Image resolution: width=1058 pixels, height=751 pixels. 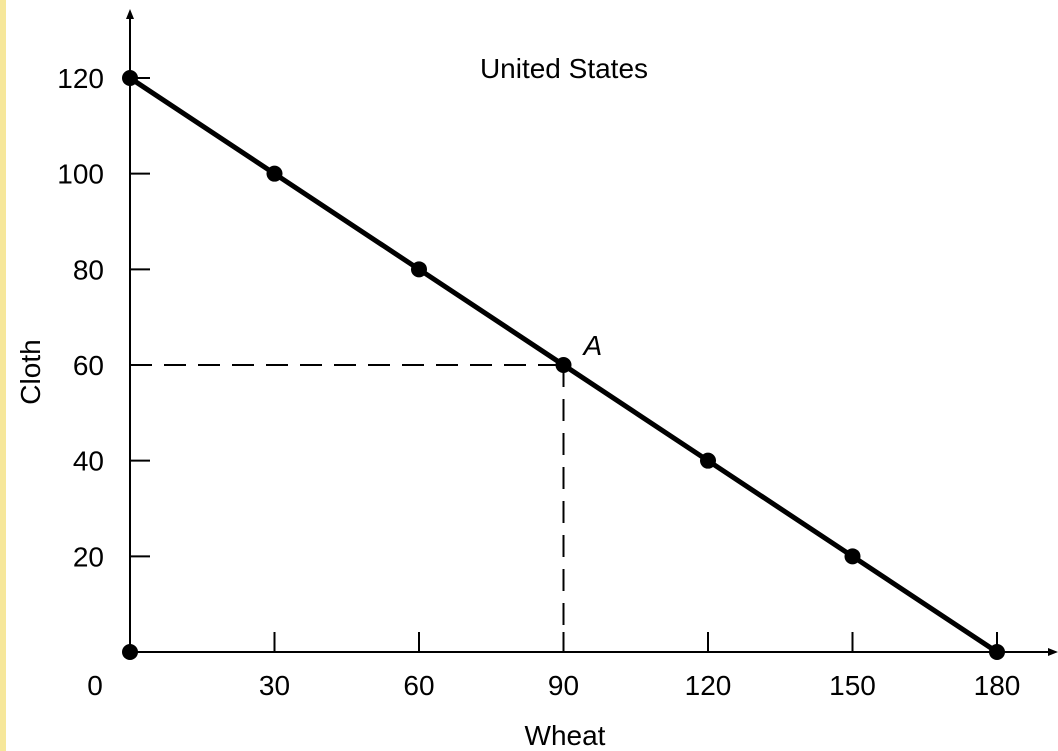 I want to click on y-tick-label: 60, so click(x=88, y=365).